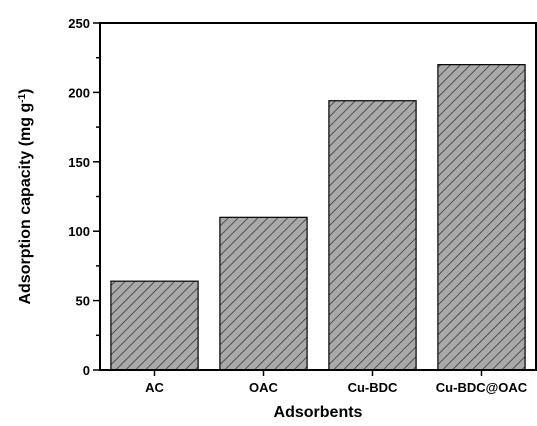  Describe the element at coordinates (318, 412) in the screenshot. I see `x-axis-title: Adsorbents` at that location.